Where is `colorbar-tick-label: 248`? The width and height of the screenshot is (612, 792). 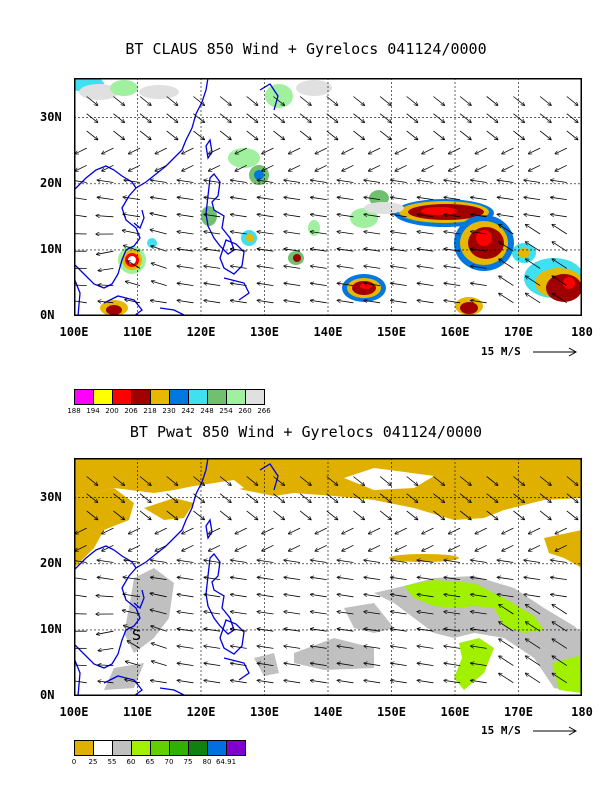
colorbar-tick-label: 248 is located at coordinates (207, 411).